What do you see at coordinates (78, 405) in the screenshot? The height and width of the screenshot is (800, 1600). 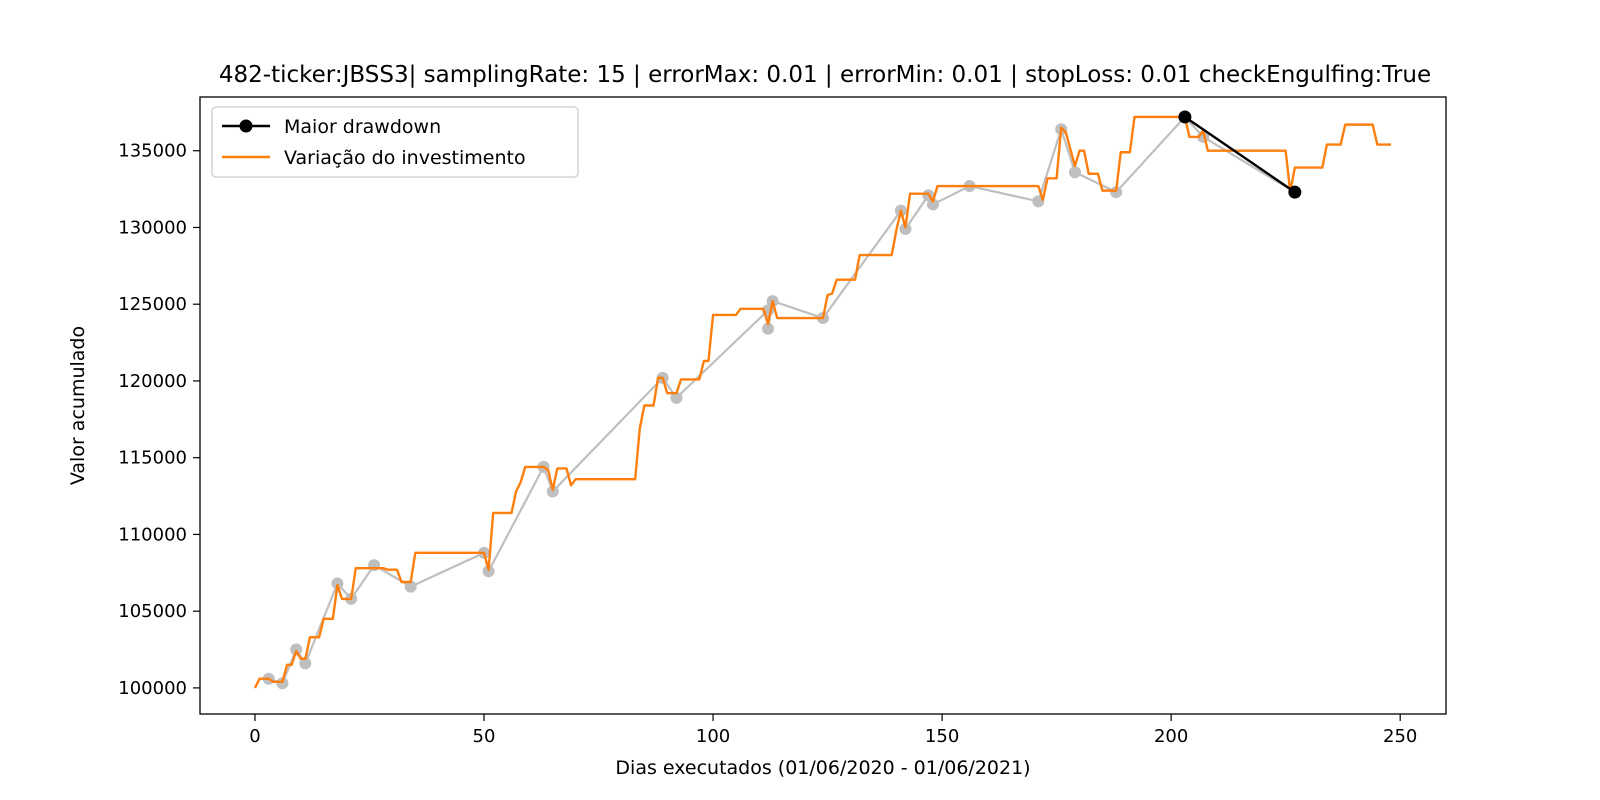 I see `y-axis-label: Valor acumulado` at bounding box center [78, 405].